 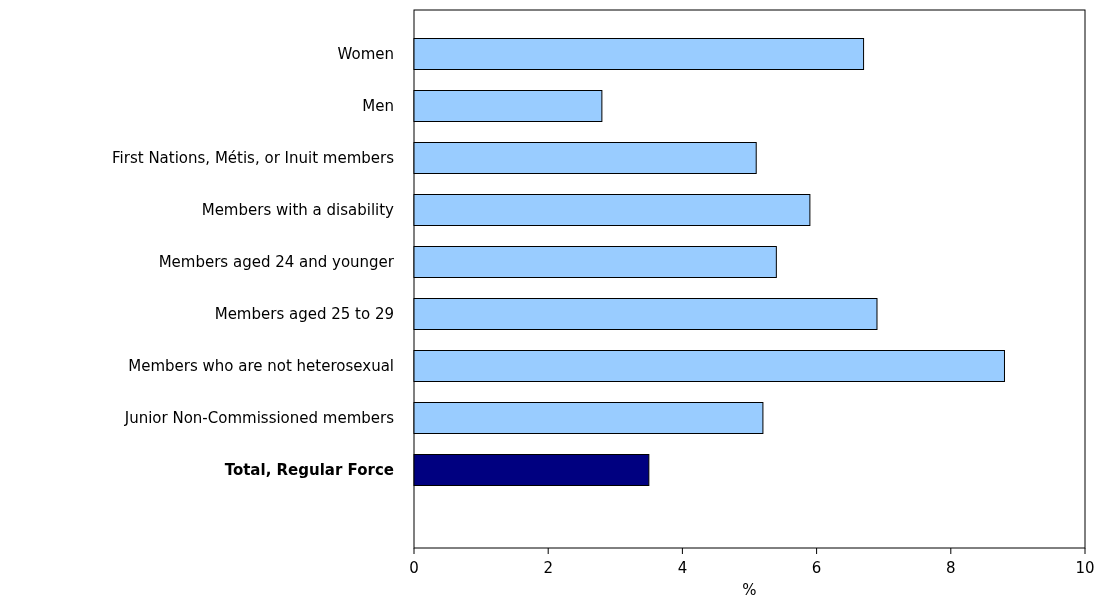 I want to click on x-tick-label: 4, so click(x=682, y=568).